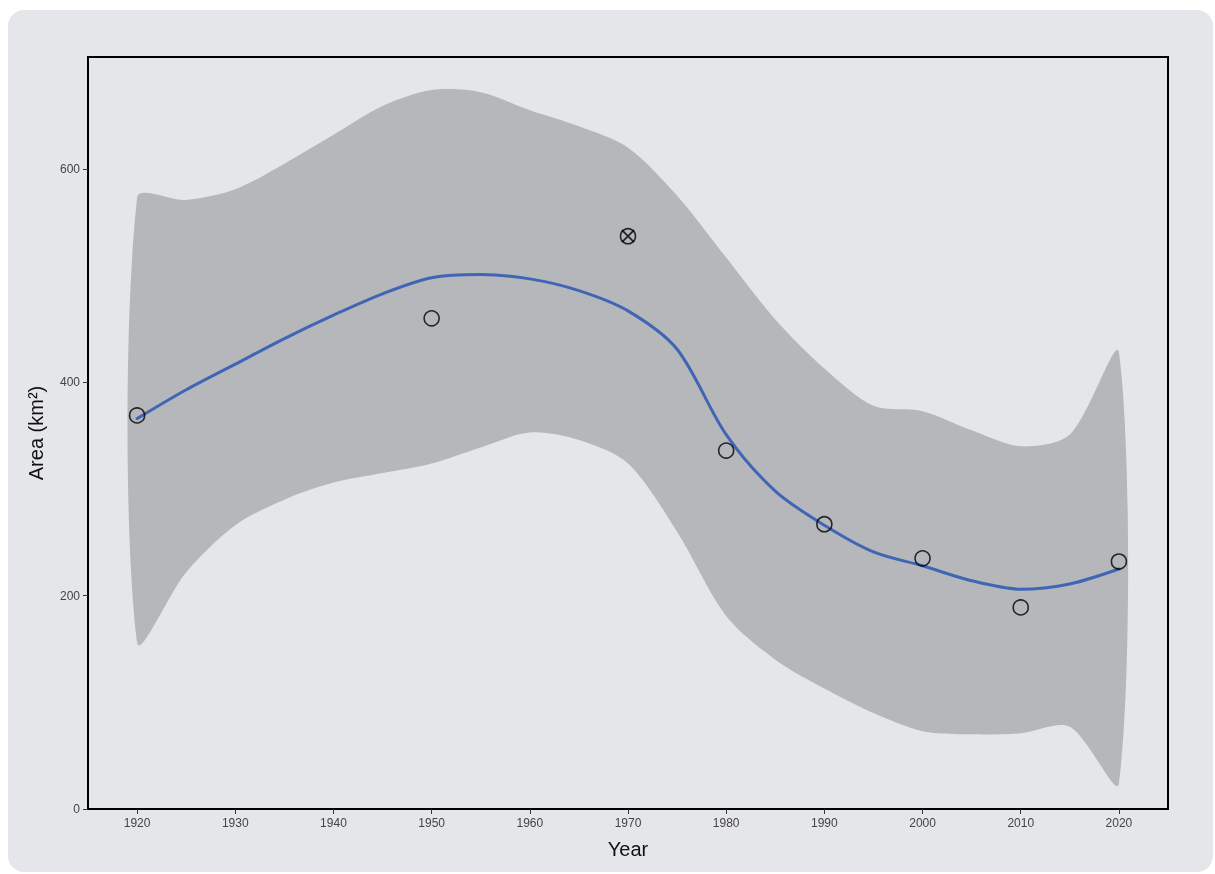 The height and width of the screenshot is (874, 1215). What do you see at coordinates (628, 849) in the screenshot?
I see `x-axis-title: Year` at bounding box center [628, 849].